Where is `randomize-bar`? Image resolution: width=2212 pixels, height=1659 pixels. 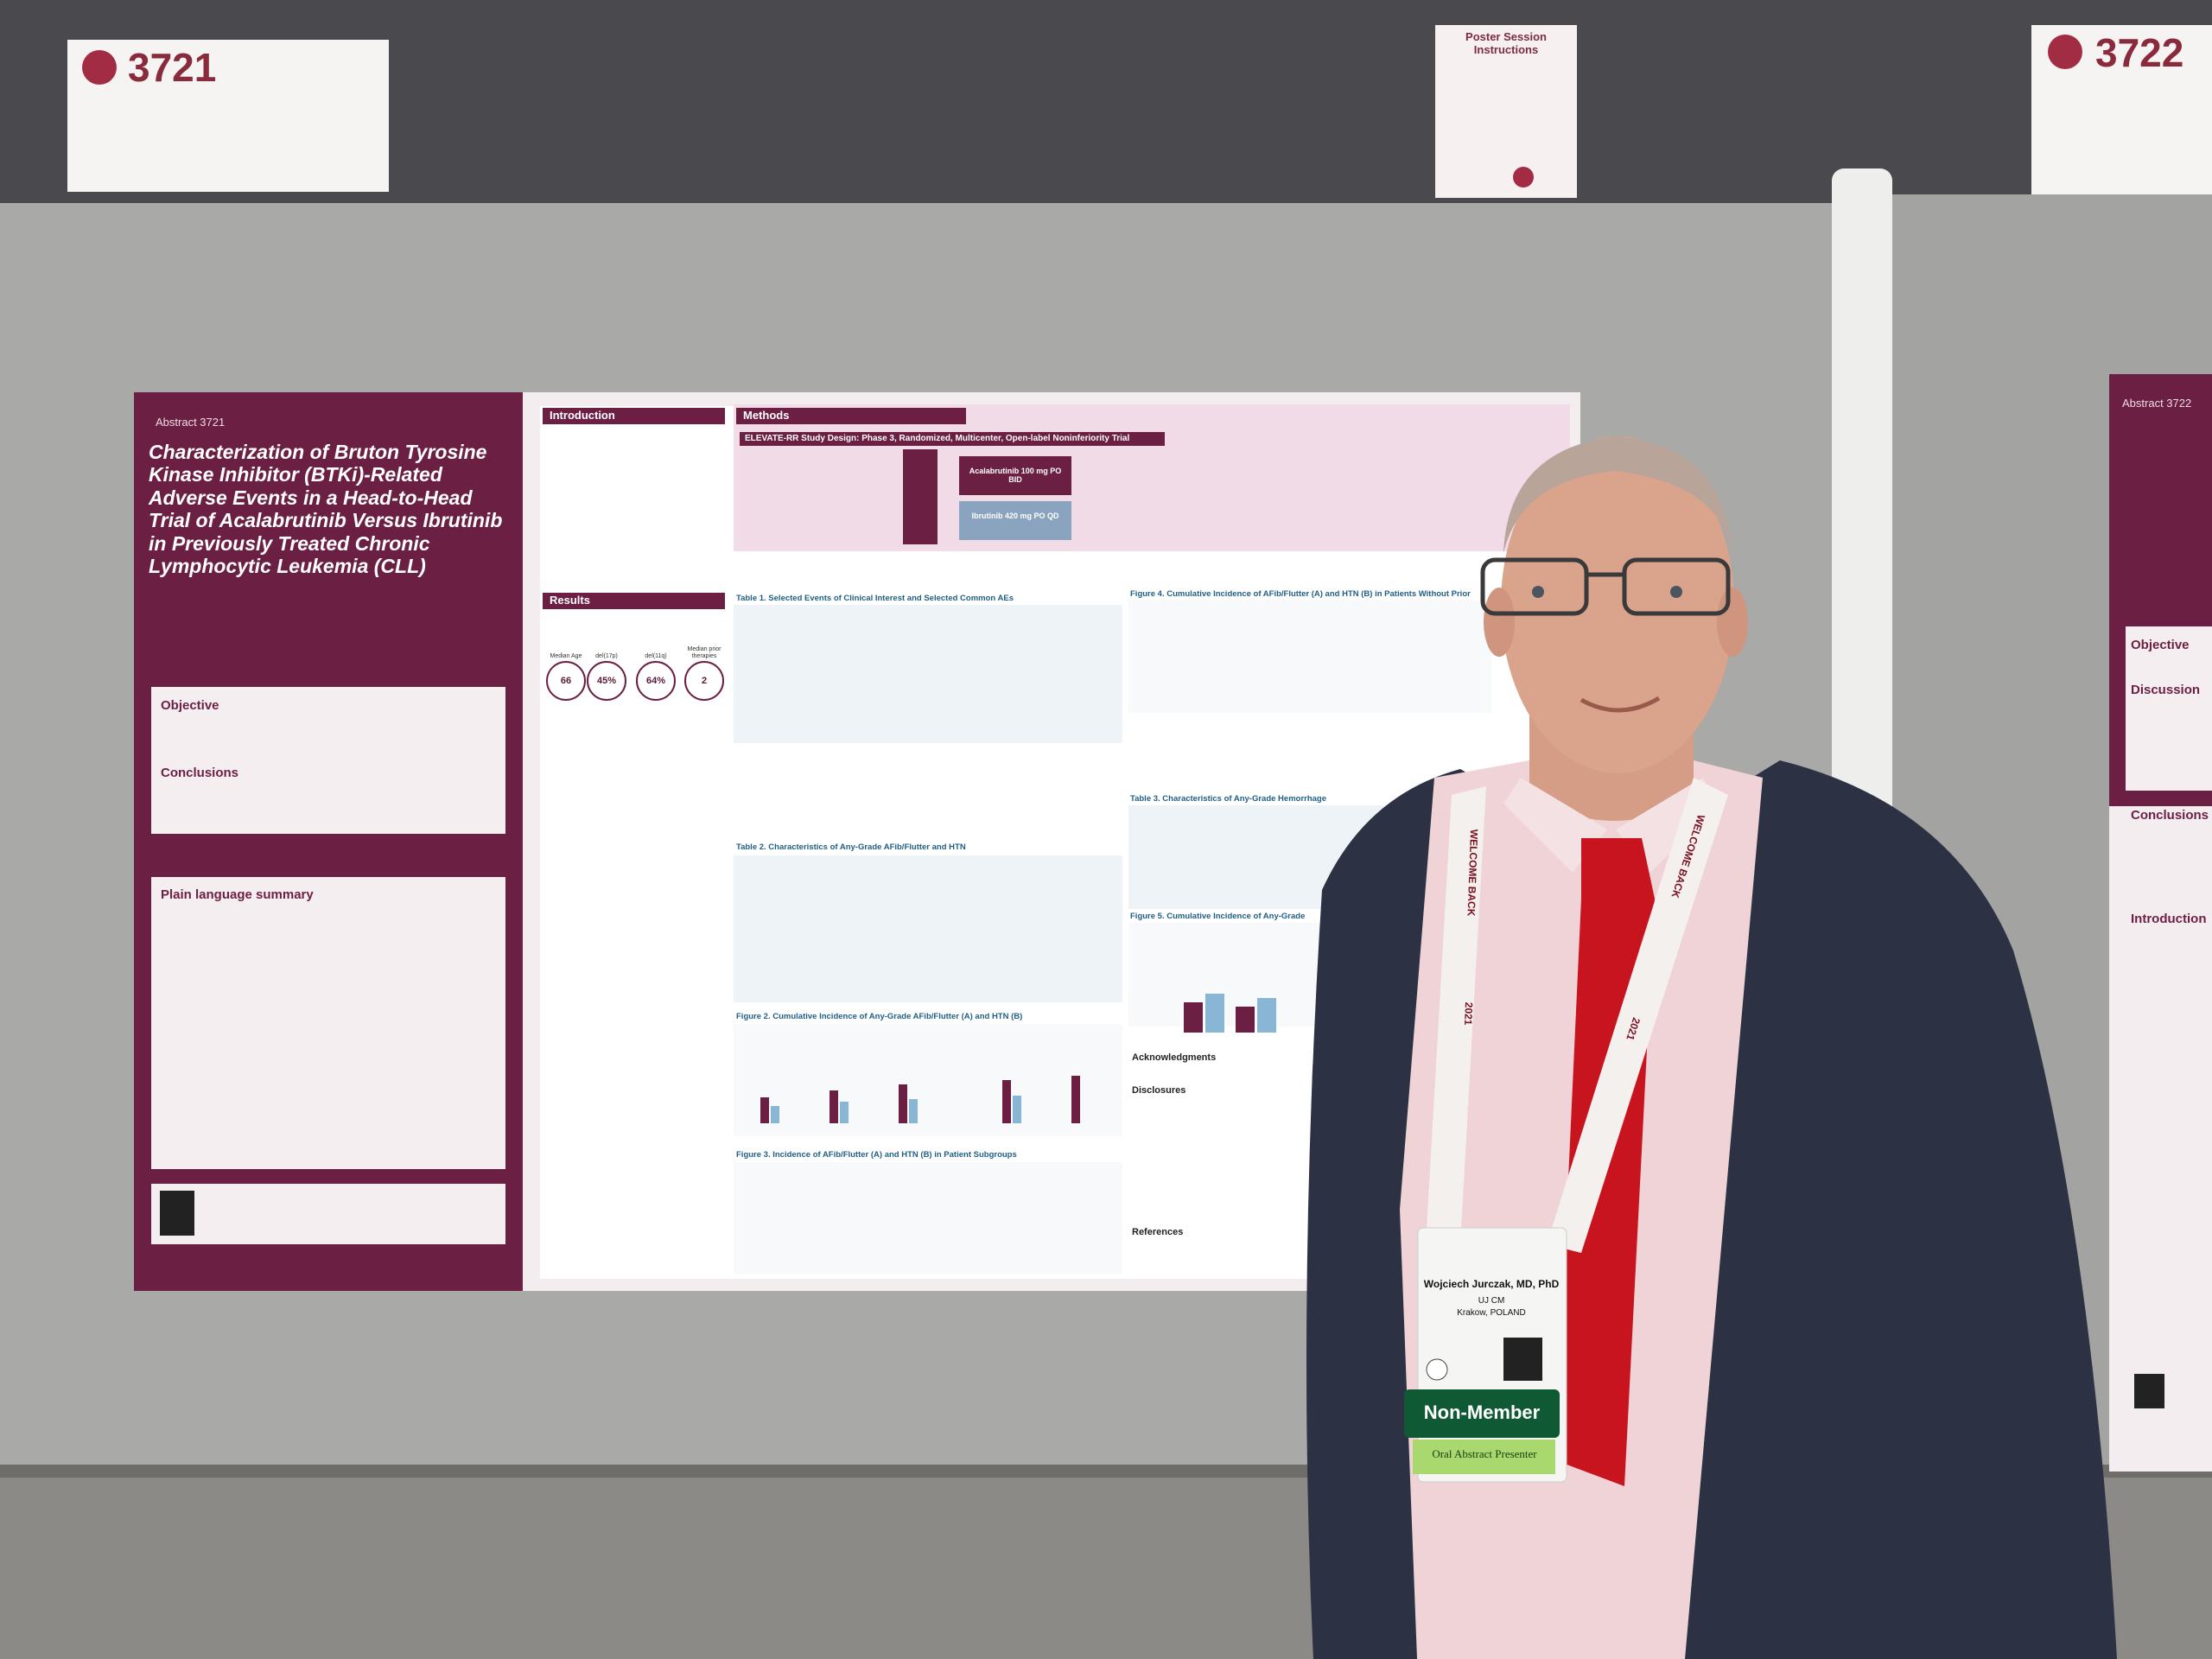
randomize-bar is located at coordinates (920, 496).